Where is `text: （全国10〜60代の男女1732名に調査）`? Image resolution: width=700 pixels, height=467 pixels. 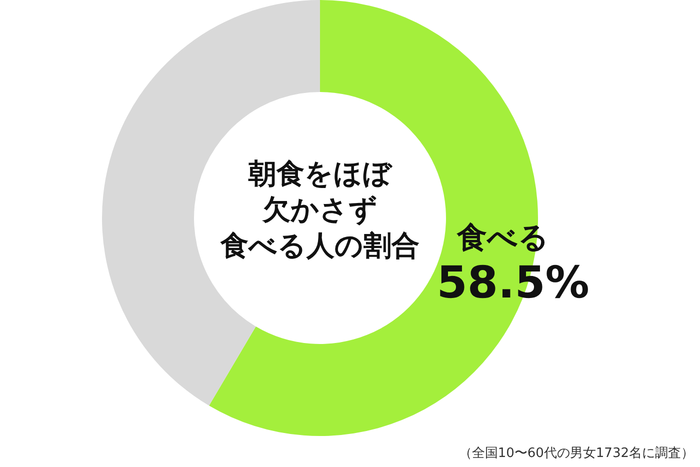
text: （全国10〜60代の男女1732名に調査） is located at coordinates (576, 453).